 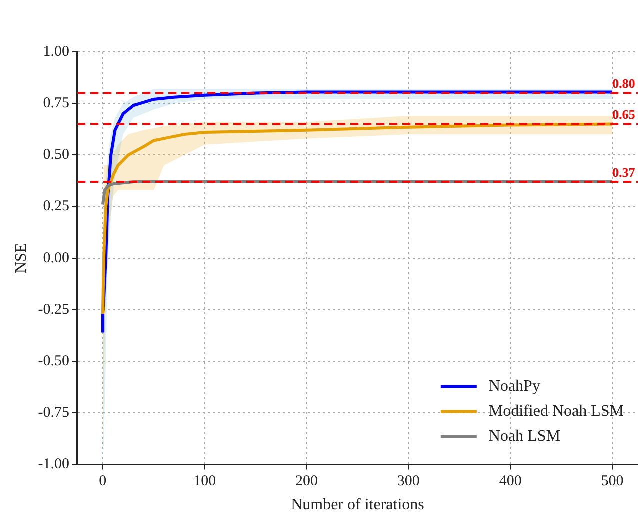 I want to click on x-tick-label: 300, so click(x=408, y=482).